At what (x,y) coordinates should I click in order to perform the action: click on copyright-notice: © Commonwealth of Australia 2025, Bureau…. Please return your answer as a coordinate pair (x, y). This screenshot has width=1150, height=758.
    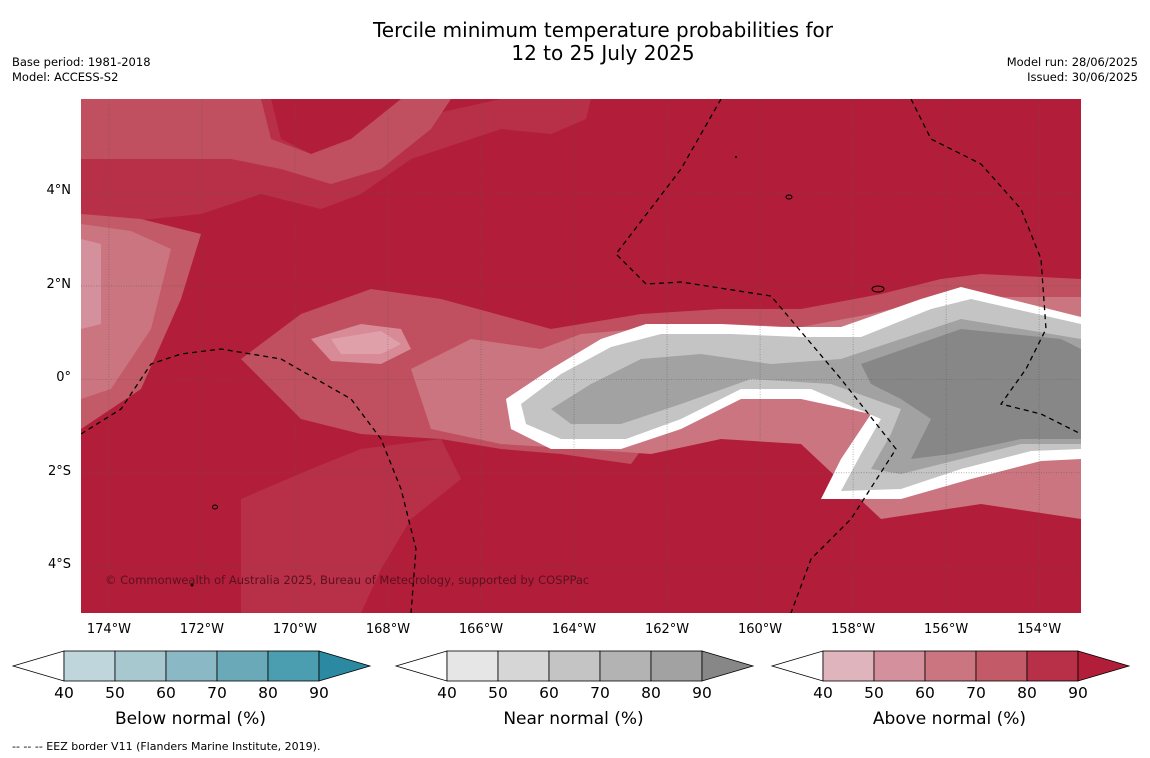
    Looking at the image, I should click on (347, 580).